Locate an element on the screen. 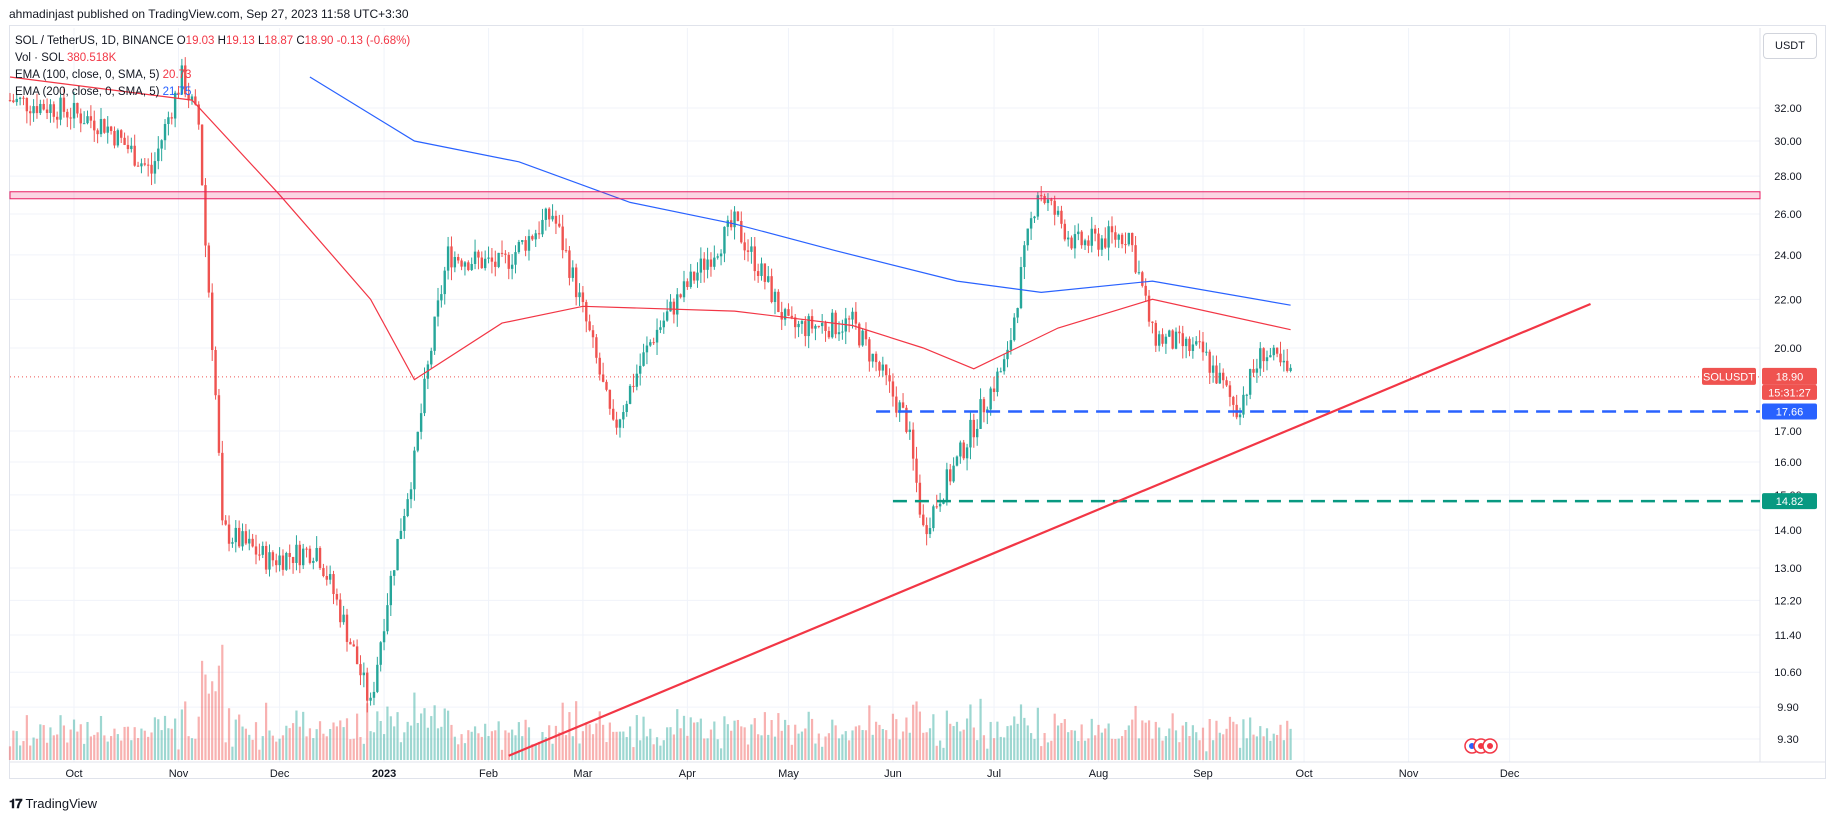  ema200-line is located at coordinates (800, 191).